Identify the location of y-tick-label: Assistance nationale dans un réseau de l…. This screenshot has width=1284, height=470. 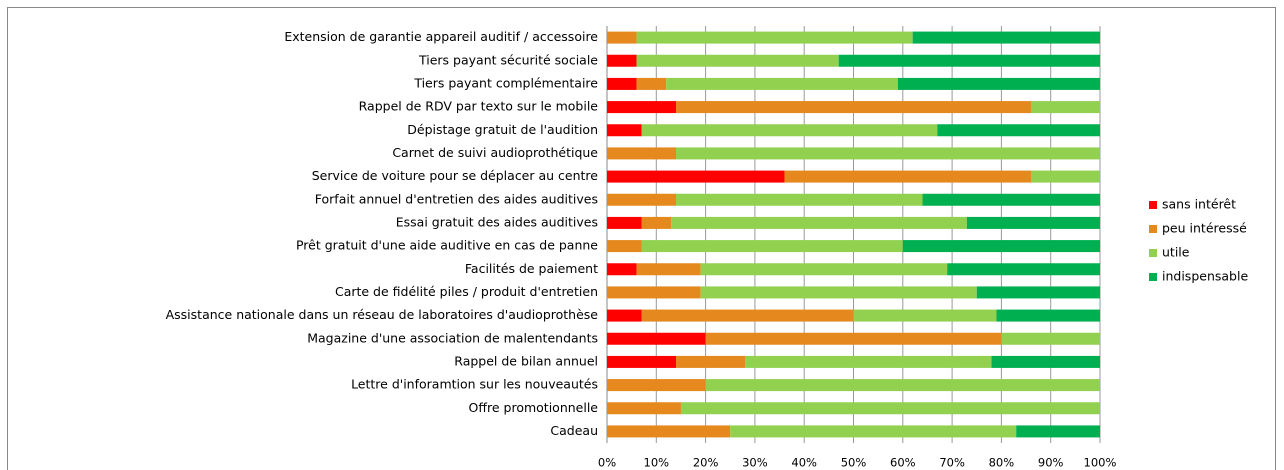
(382, 314).